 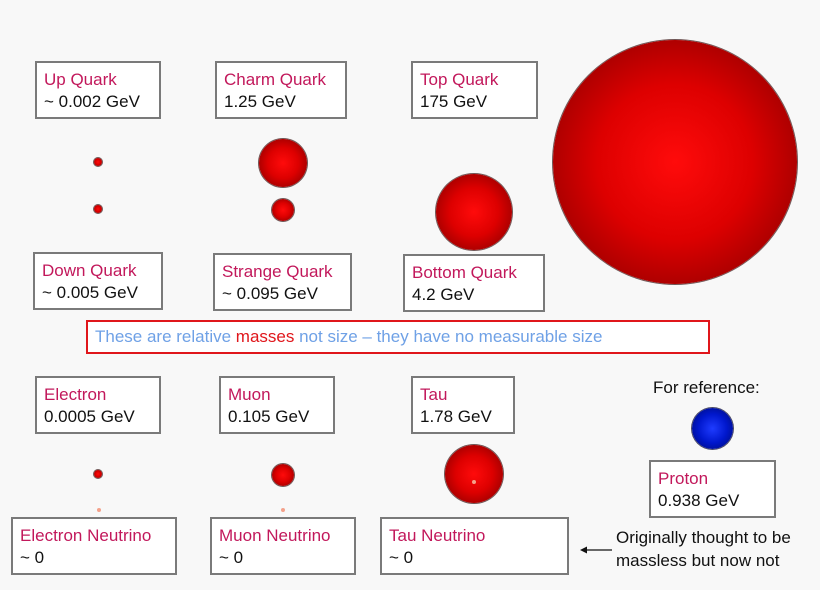 I want to click on tau-card: Tau 1.78 GeV, so click(x=463, y=405).